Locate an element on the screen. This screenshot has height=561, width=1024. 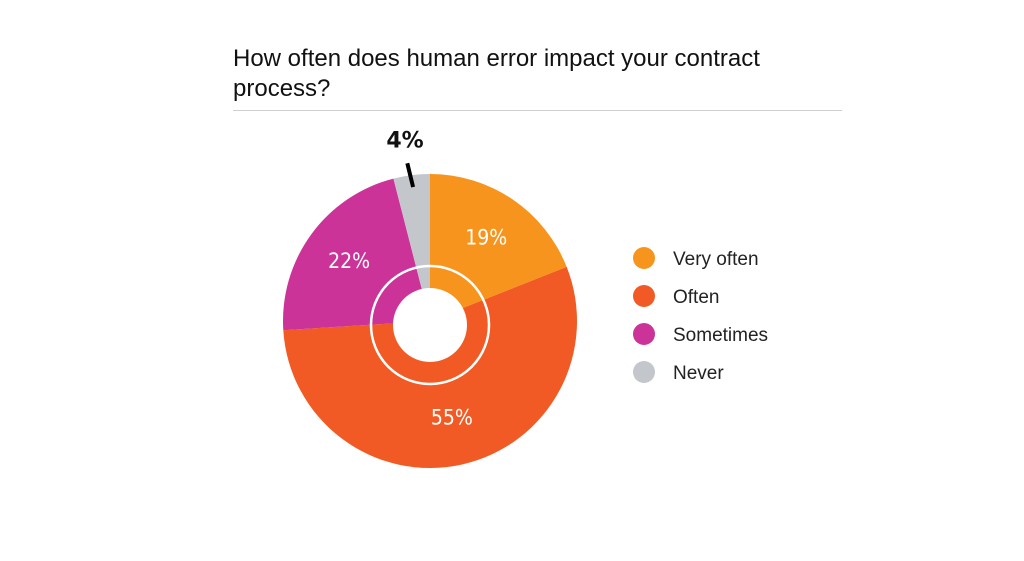
legend-label: Sometimes is located at coordinates (720, 335).